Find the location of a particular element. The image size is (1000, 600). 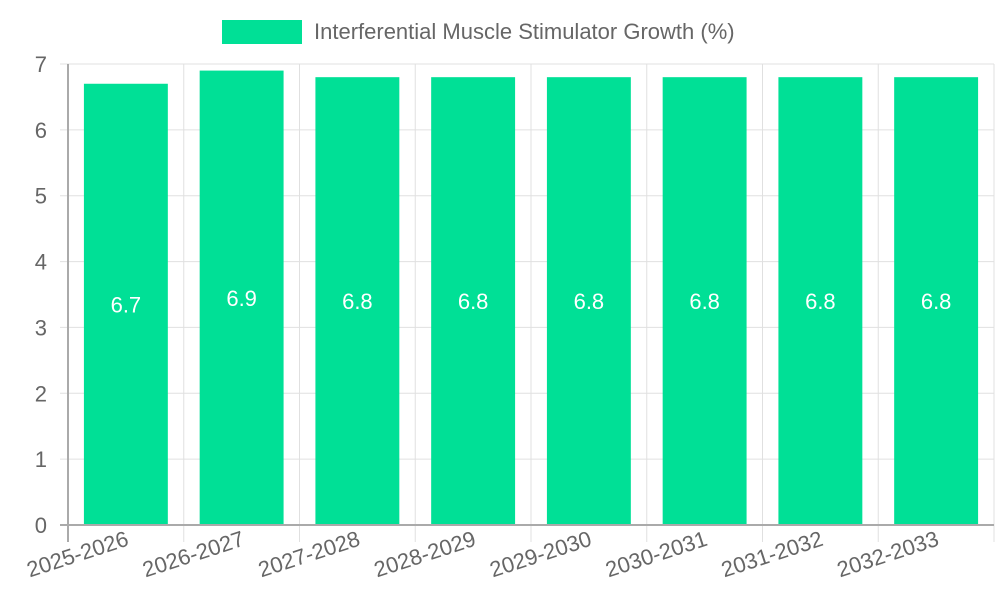

y-tick-label: 7 is located at coordinates (41, 64).